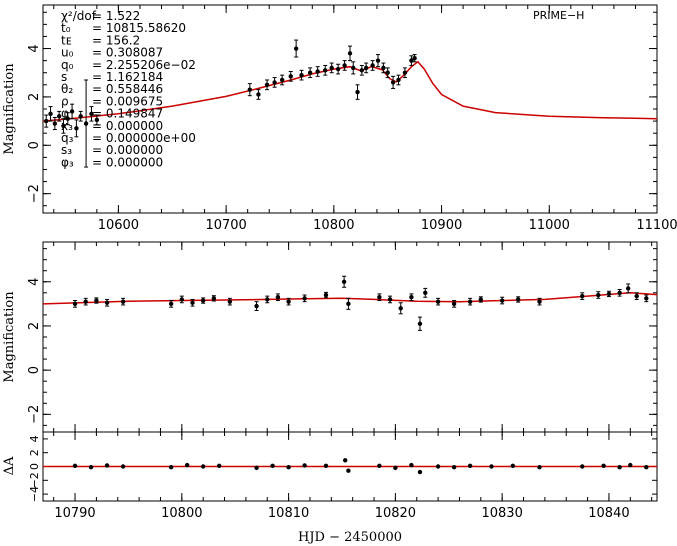  I want to click on y-tick-label: −4, so click(34, 494).